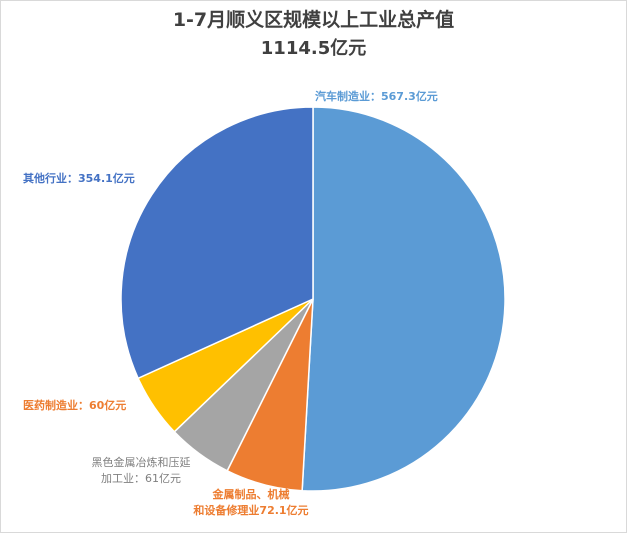 The image size is (627, 533). Describe the element at coordinates (251, 502) in the screenshot. I see `slice-label-metal-products: 金属制品、机械 和设备修理业72.1亿元` at that location.